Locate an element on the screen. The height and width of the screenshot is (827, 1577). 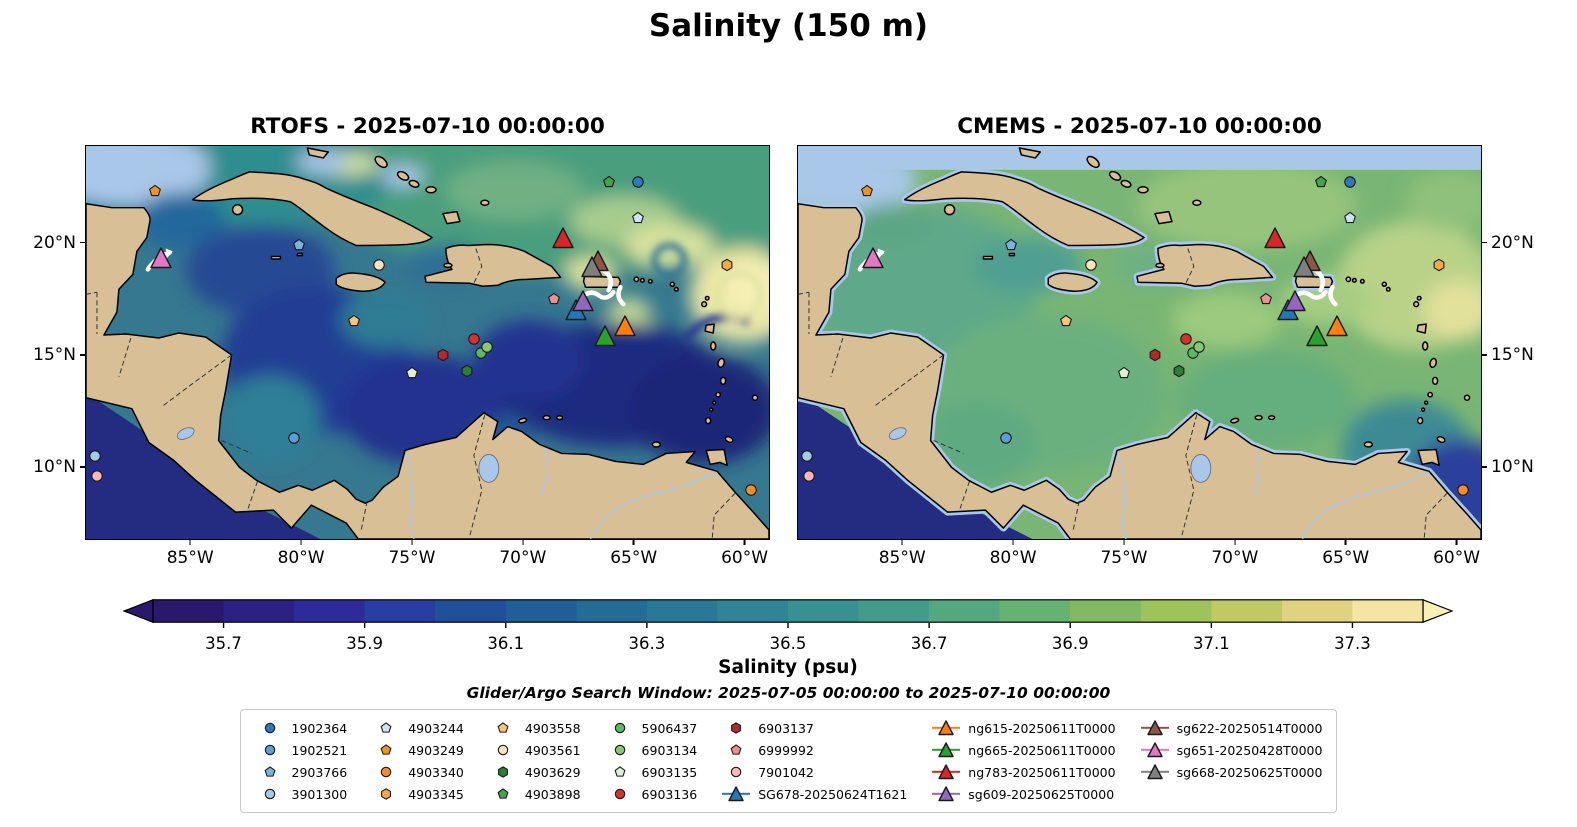
colorbar-tick-label: 36.1 is located at coordinates (506, 643).